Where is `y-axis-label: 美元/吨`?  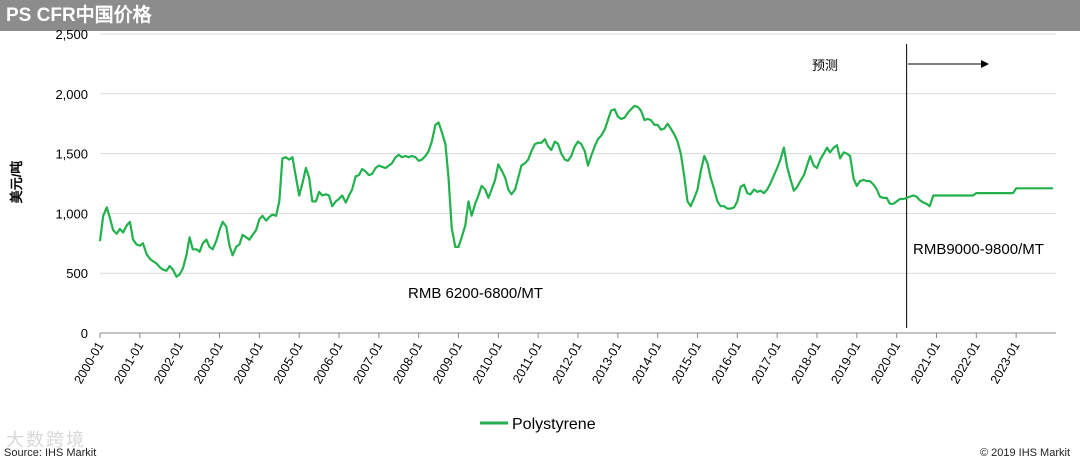 y-axis-label: 美元/吨 is located at coordinates (16, 182).